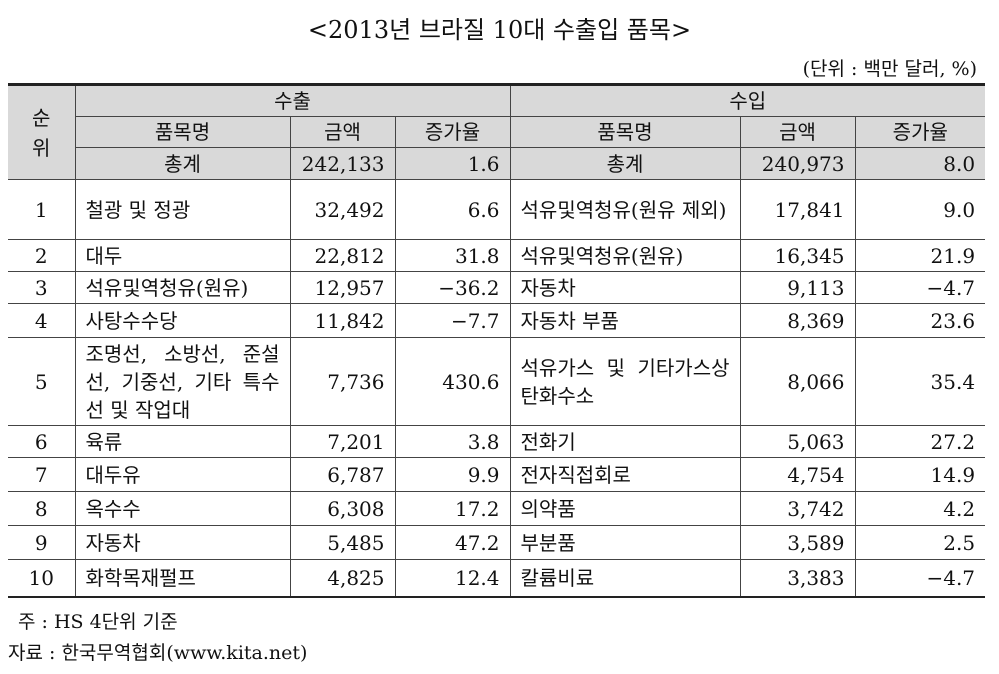  I want to click on cell: 7, so click(42, 474).